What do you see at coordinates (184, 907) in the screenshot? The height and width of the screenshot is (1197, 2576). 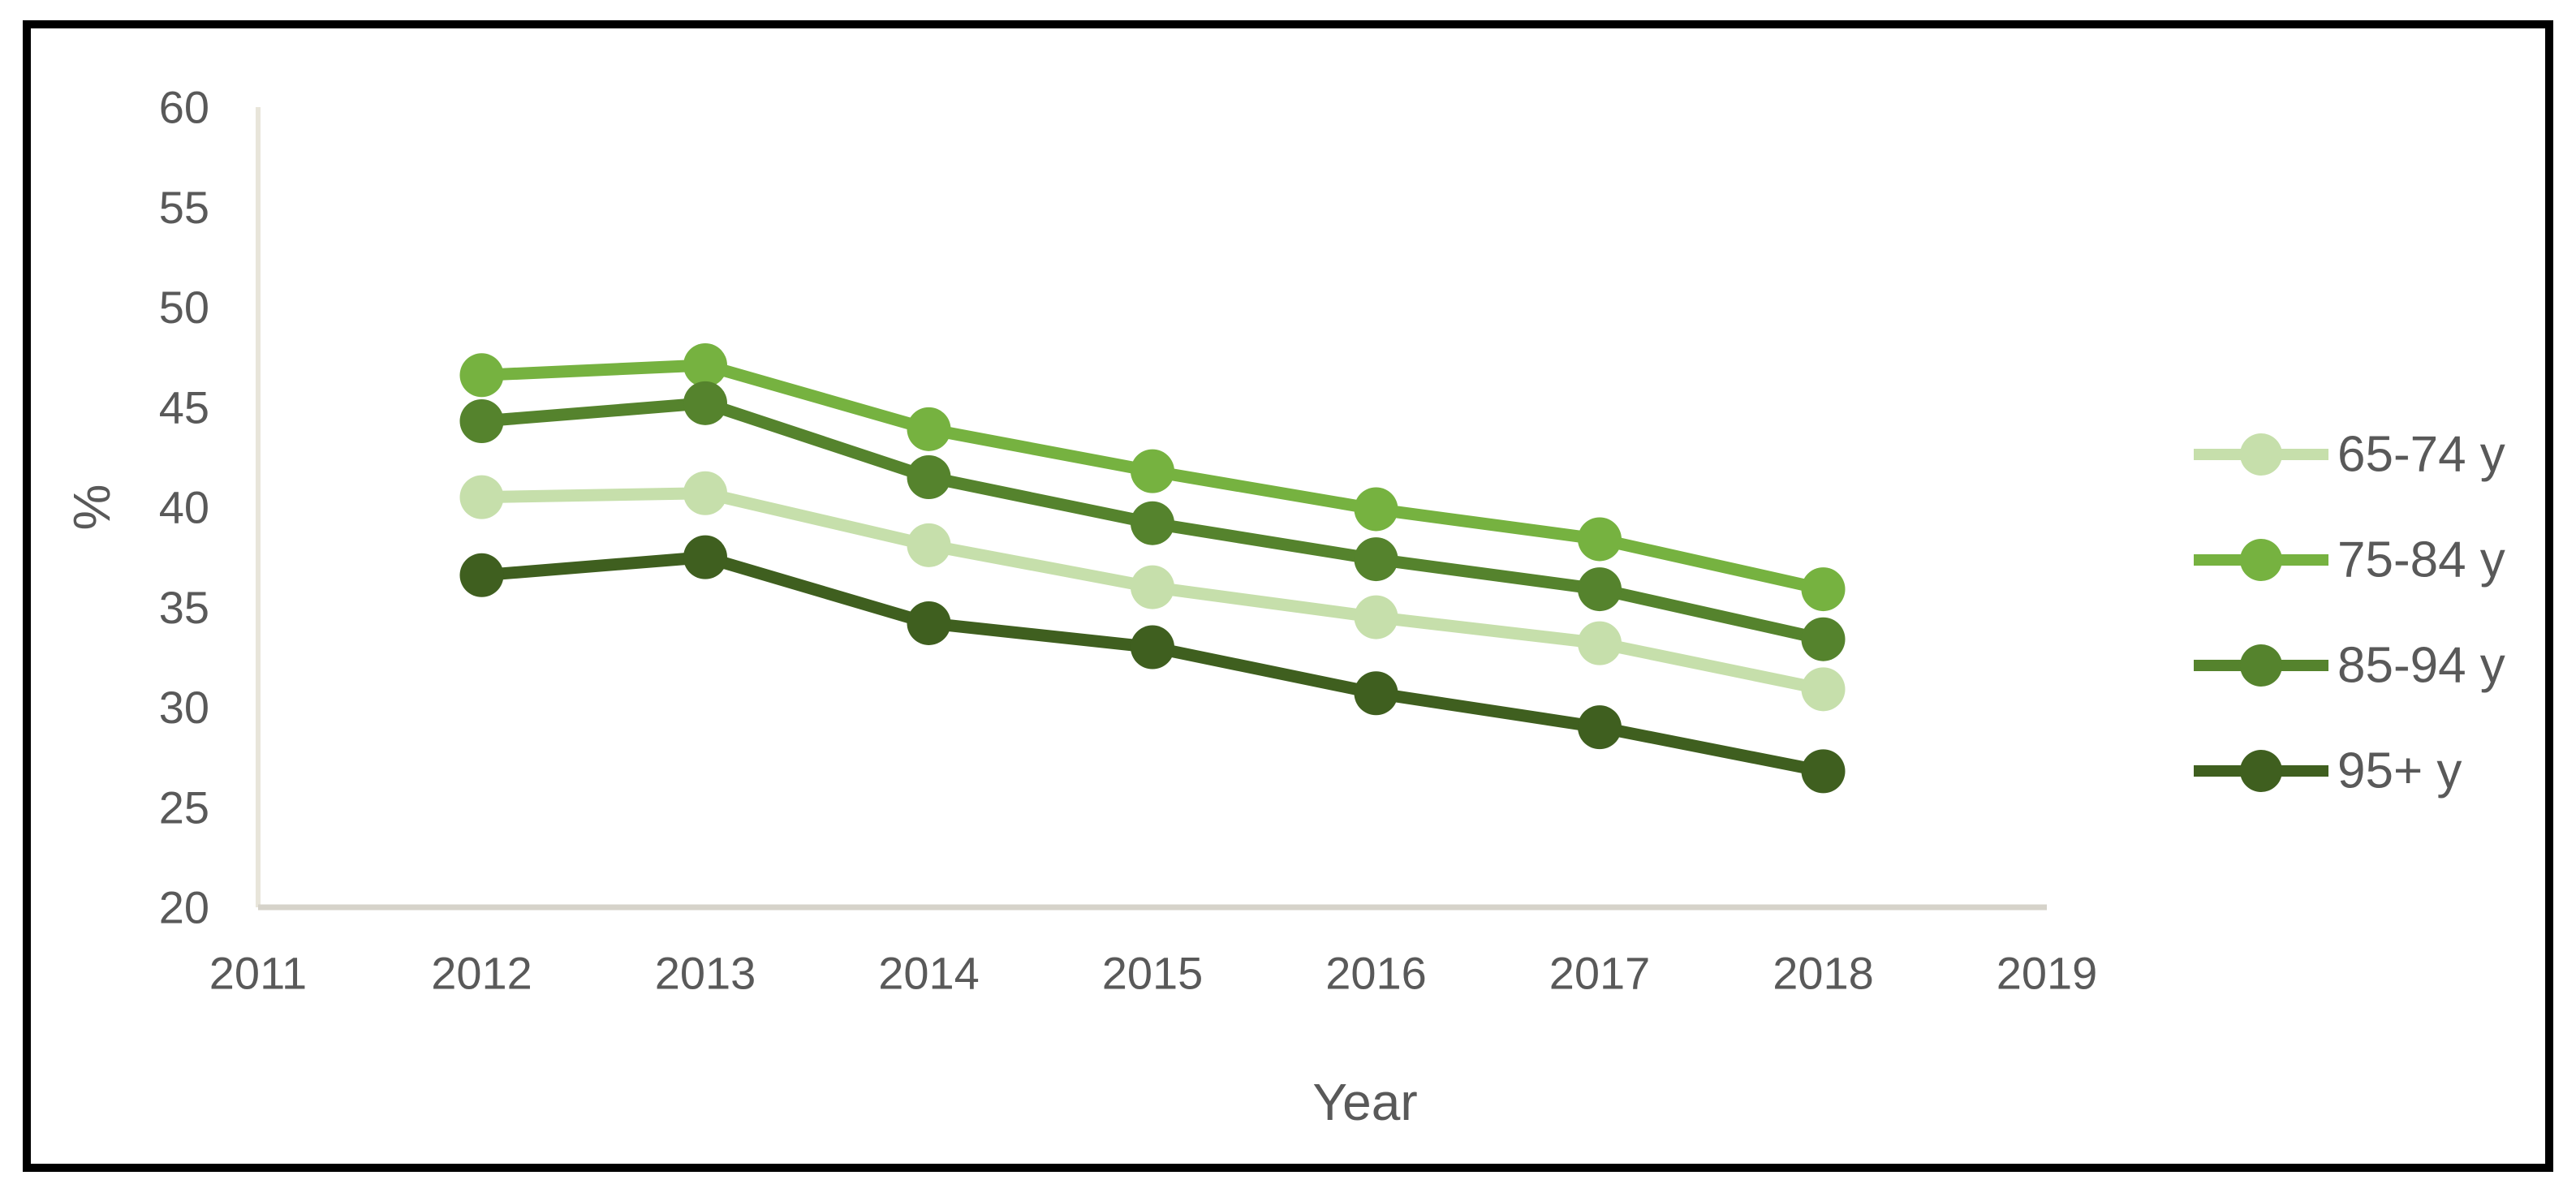 I see `y-tick-label: 20` at bounding box center [184, 907].